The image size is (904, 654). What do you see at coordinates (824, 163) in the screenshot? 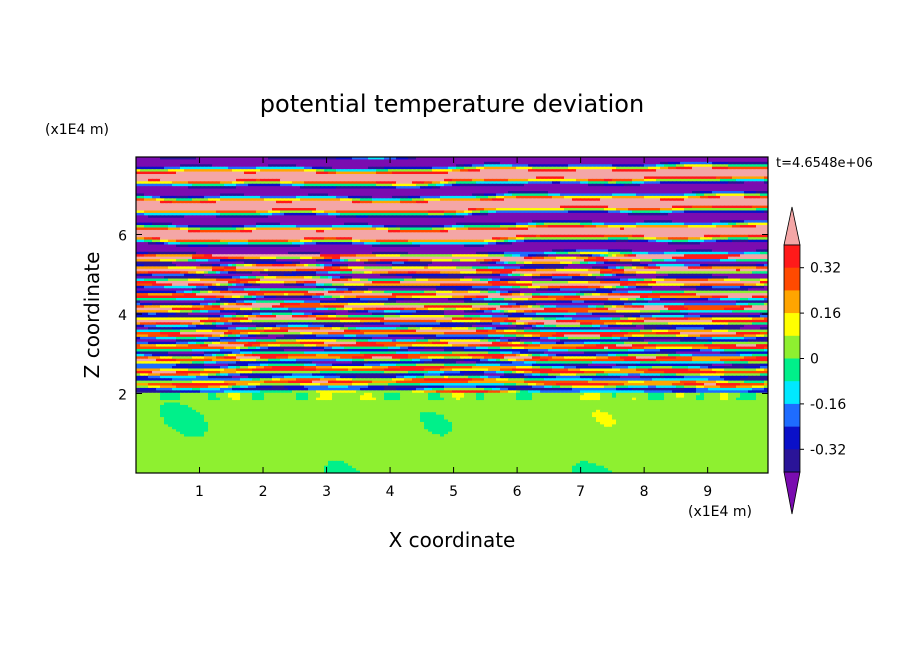
I see `time-label: t=4.6548e+06` at bounding box center [824, 163].